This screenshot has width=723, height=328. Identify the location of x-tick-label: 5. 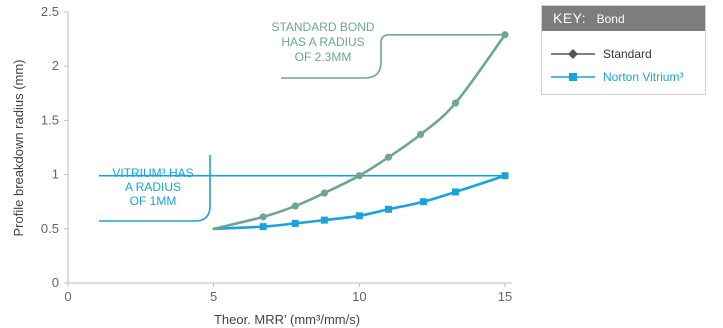
(213, 296).